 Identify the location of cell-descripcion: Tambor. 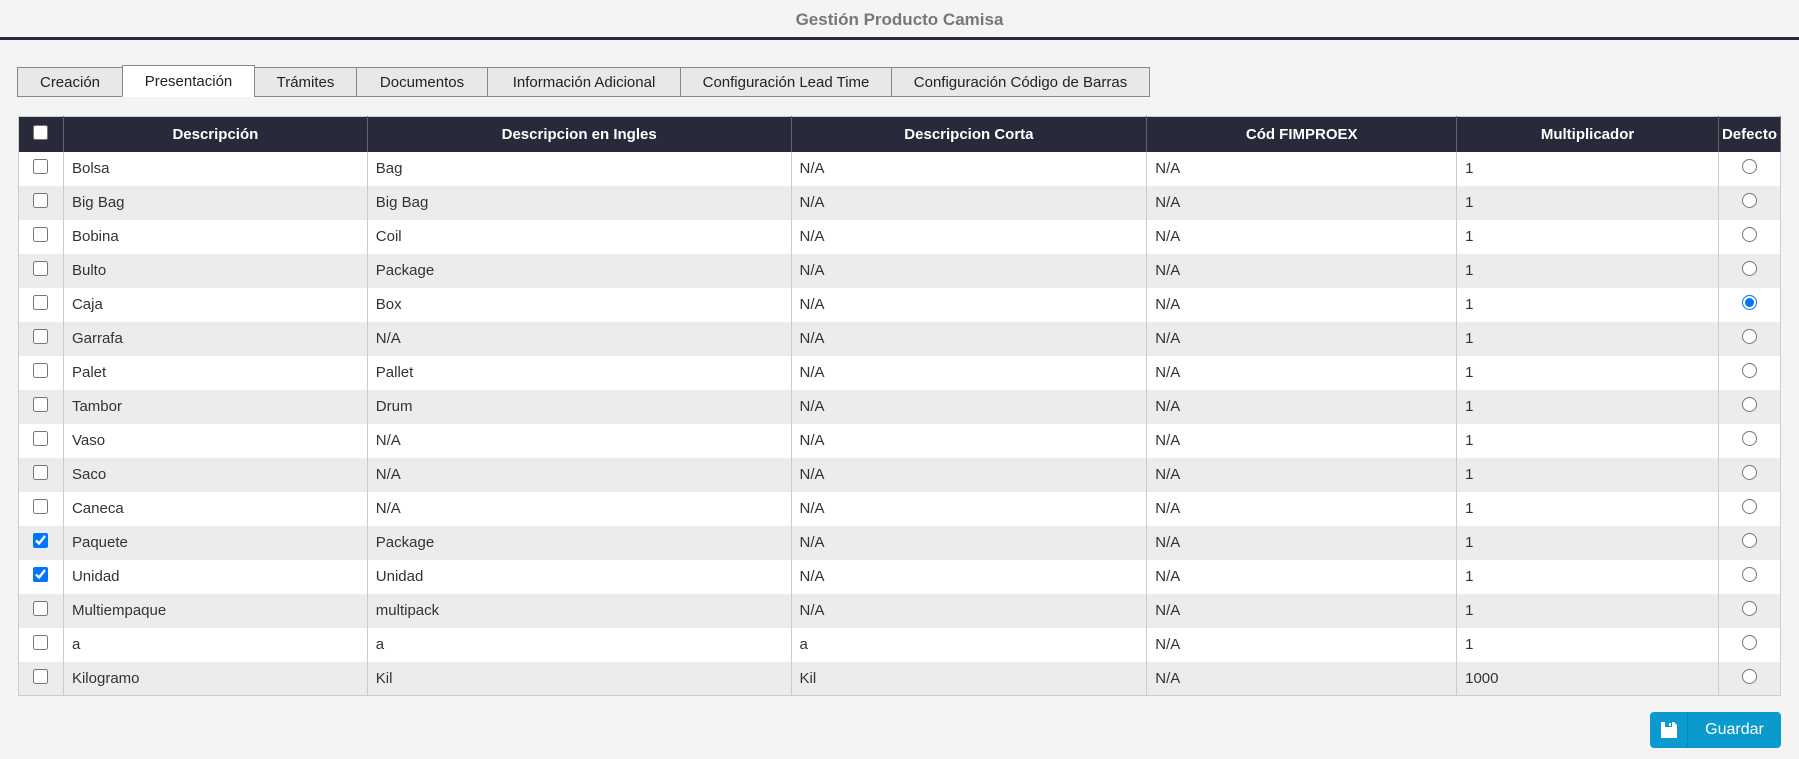
(215, 406).